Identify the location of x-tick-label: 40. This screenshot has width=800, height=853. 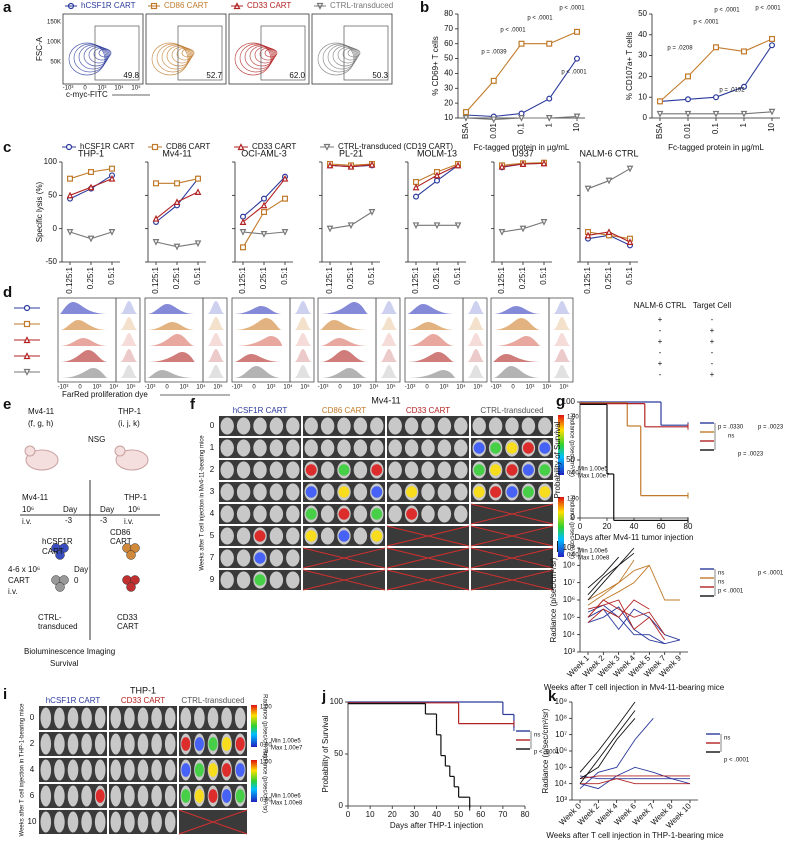
(436, 814).